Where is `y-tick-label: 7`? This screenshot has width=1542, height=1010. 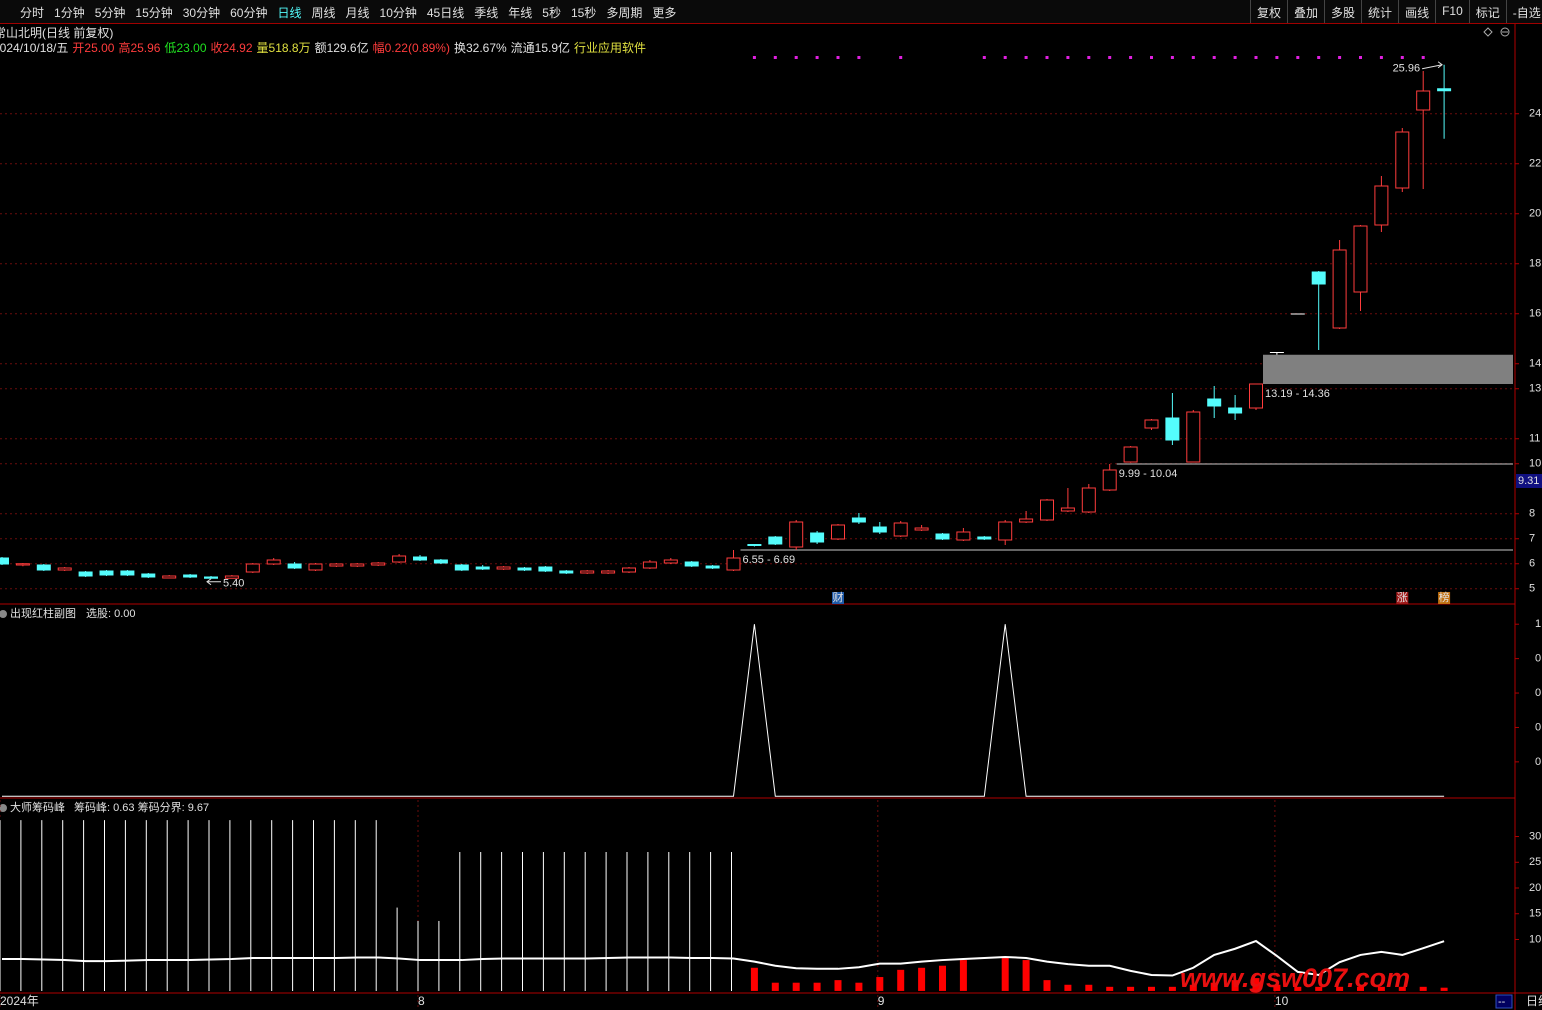
y-tick-label: 7 is located at coordinates (1532, 539).